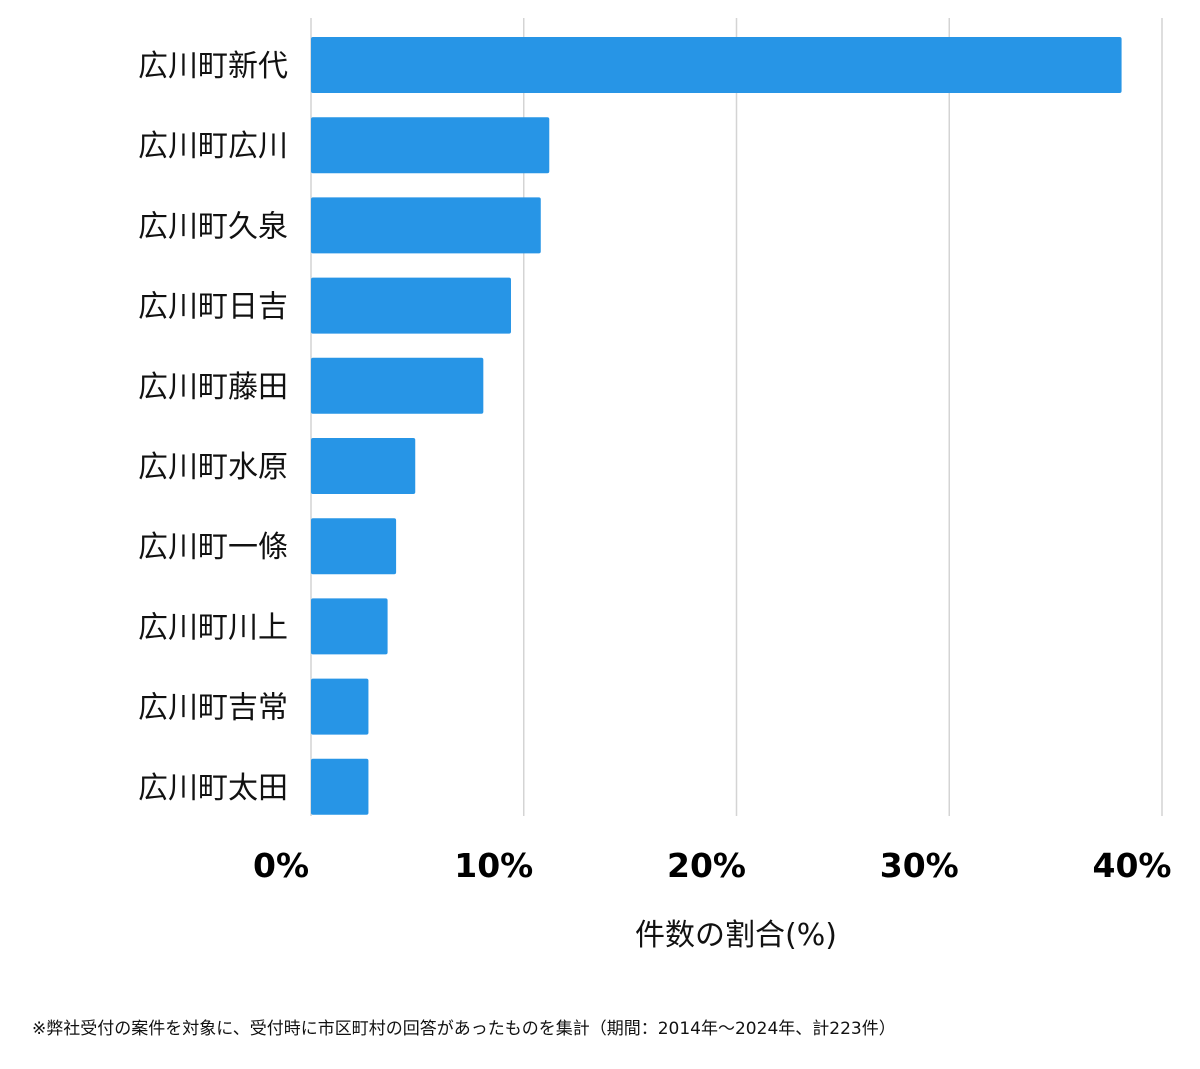 Image resolution: width=1200 pixels, height=1069 pixels. I want to click on category-label: 広川町広川, so click(213, 146).